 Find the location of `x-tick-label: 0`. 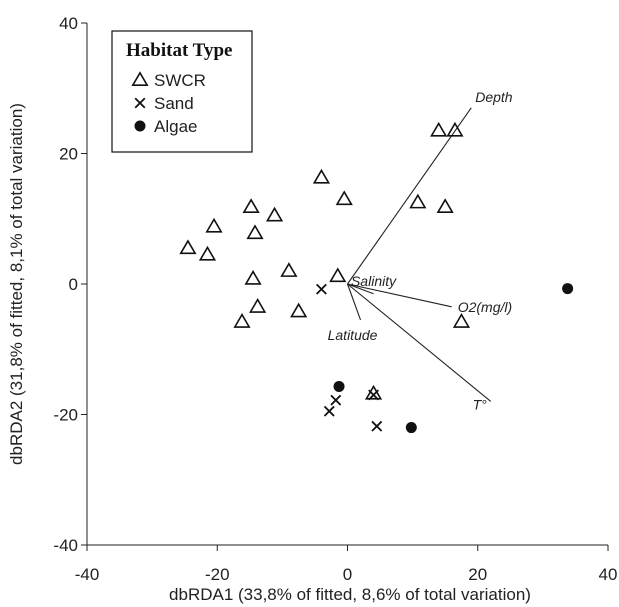

x-tick-label: 0 is located at coordinates (347, 574).